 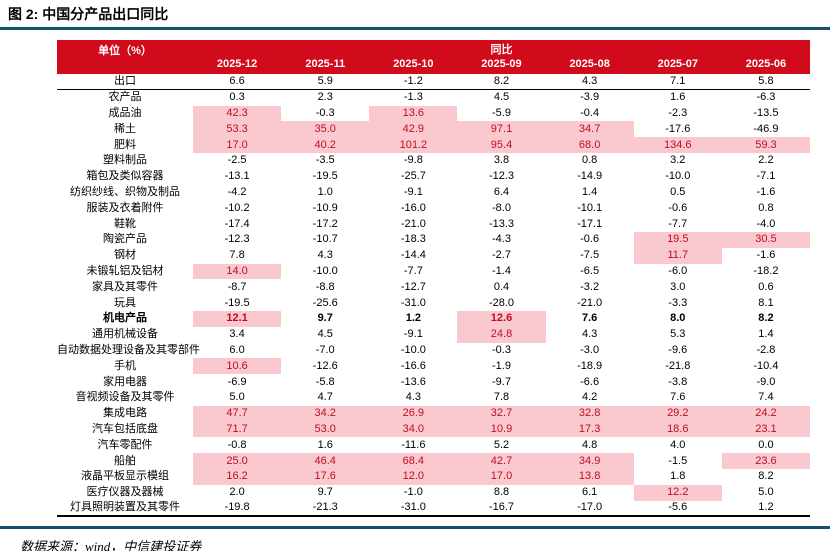 I want to click on value-cell: 18.6, so click(x=677, y=429).